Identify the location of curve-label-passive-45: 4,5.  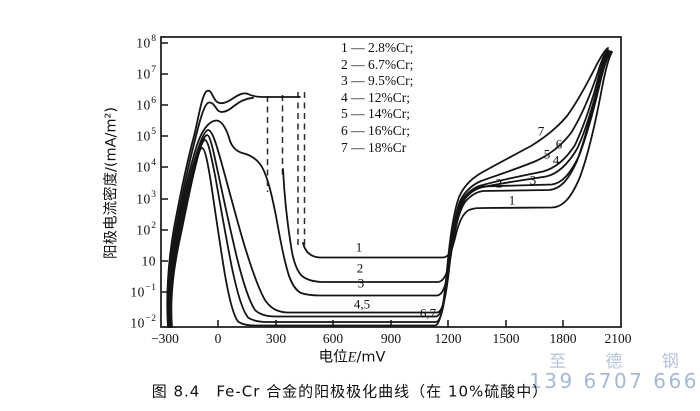
(362, 304).